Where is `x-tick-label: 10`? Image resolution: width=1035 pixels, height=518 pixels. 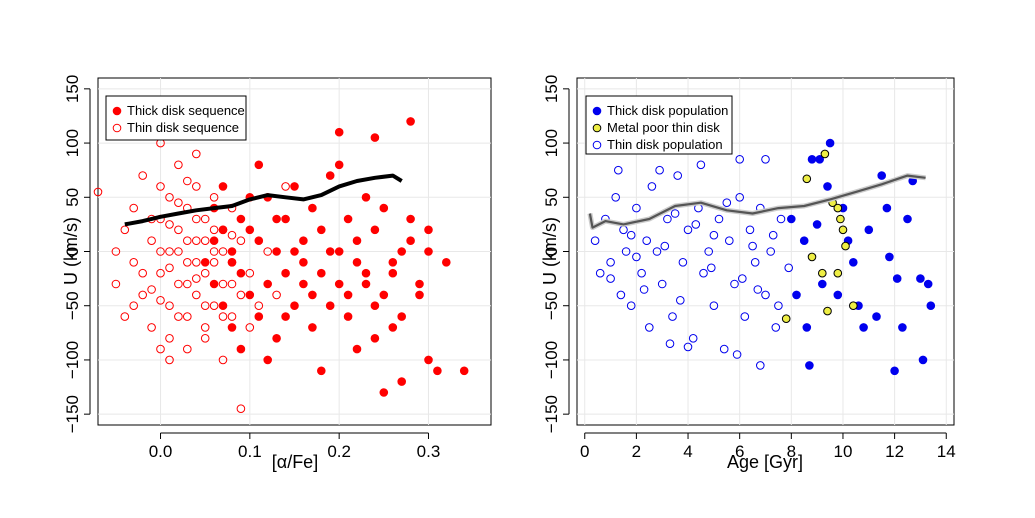 x-tick-label: 10 is located at coordinates (843, 451).